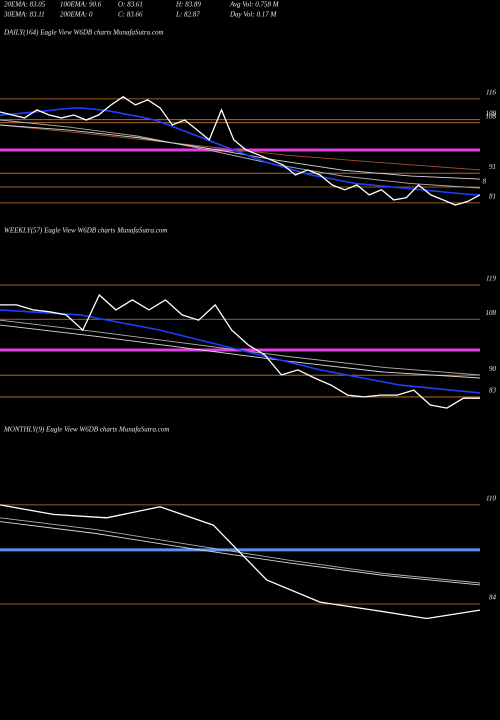 Image resolution: width=500 pixels, height=720 pixels. What do you see at coordinates (493, 391) in the screenshot?
I see `level-label: 83` at bounding box center [493, 391].